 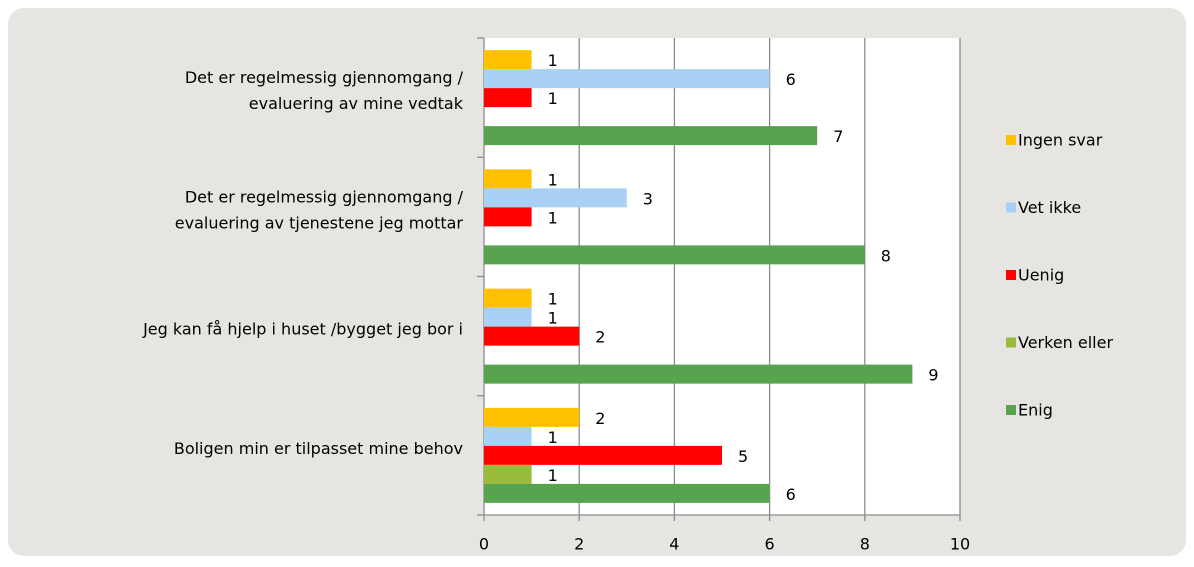 I want to click on x-tick-label: 6, so click(x=770, y=544).